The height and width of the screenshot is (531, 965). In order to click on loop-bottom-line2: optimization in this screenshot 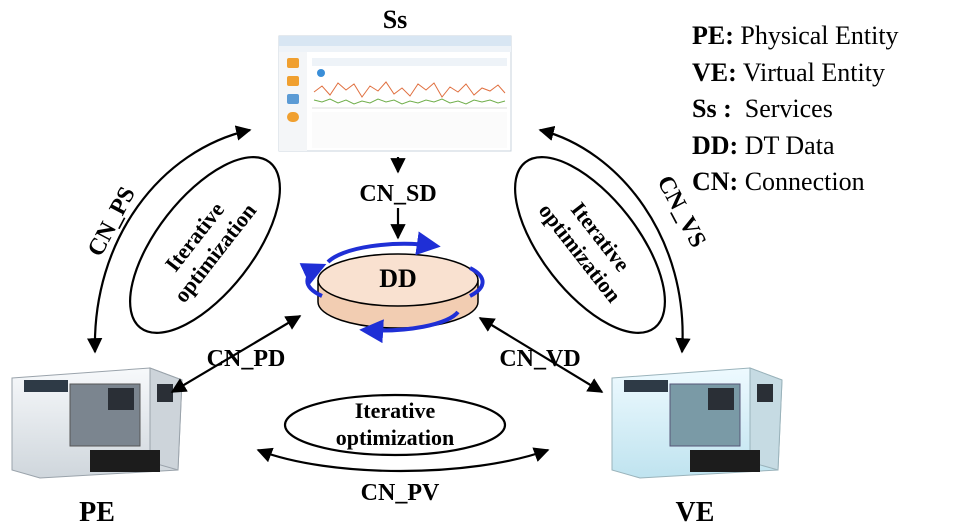, I will do `click(395, 437)`.